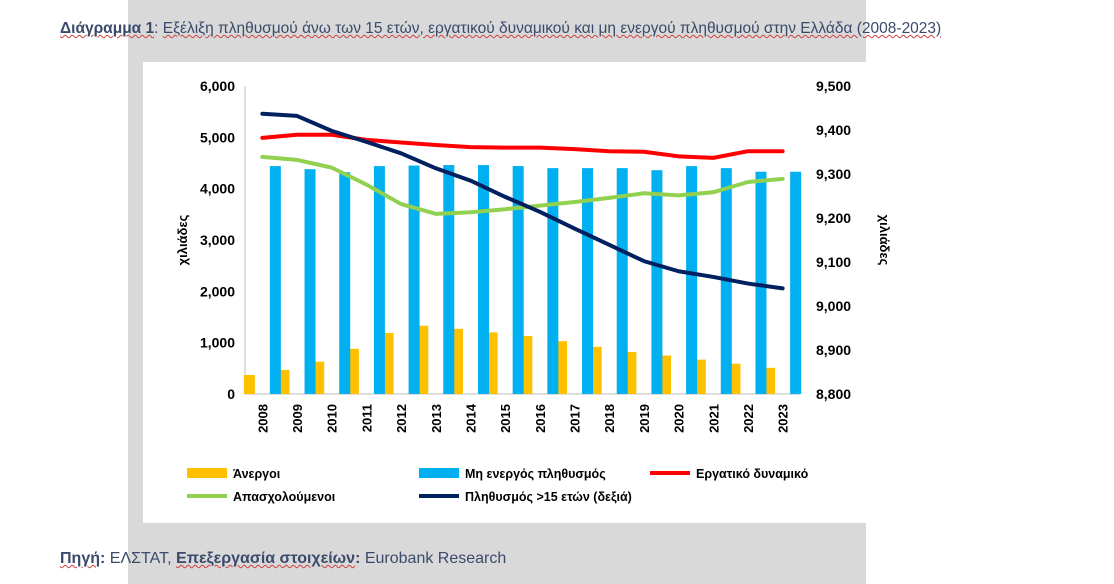 The width and height of the screenshot is (1114, 584). What do you see at coordinates (366, 418) in the screenshot?
I see `x-tick-label: 2011` at bounding box center [366, 418].